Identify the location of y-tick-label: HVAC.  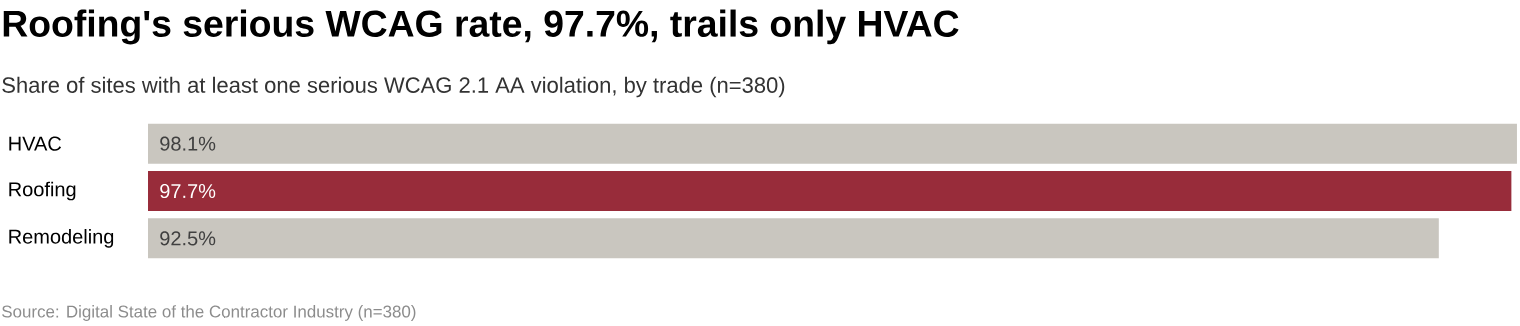
(35, 143).